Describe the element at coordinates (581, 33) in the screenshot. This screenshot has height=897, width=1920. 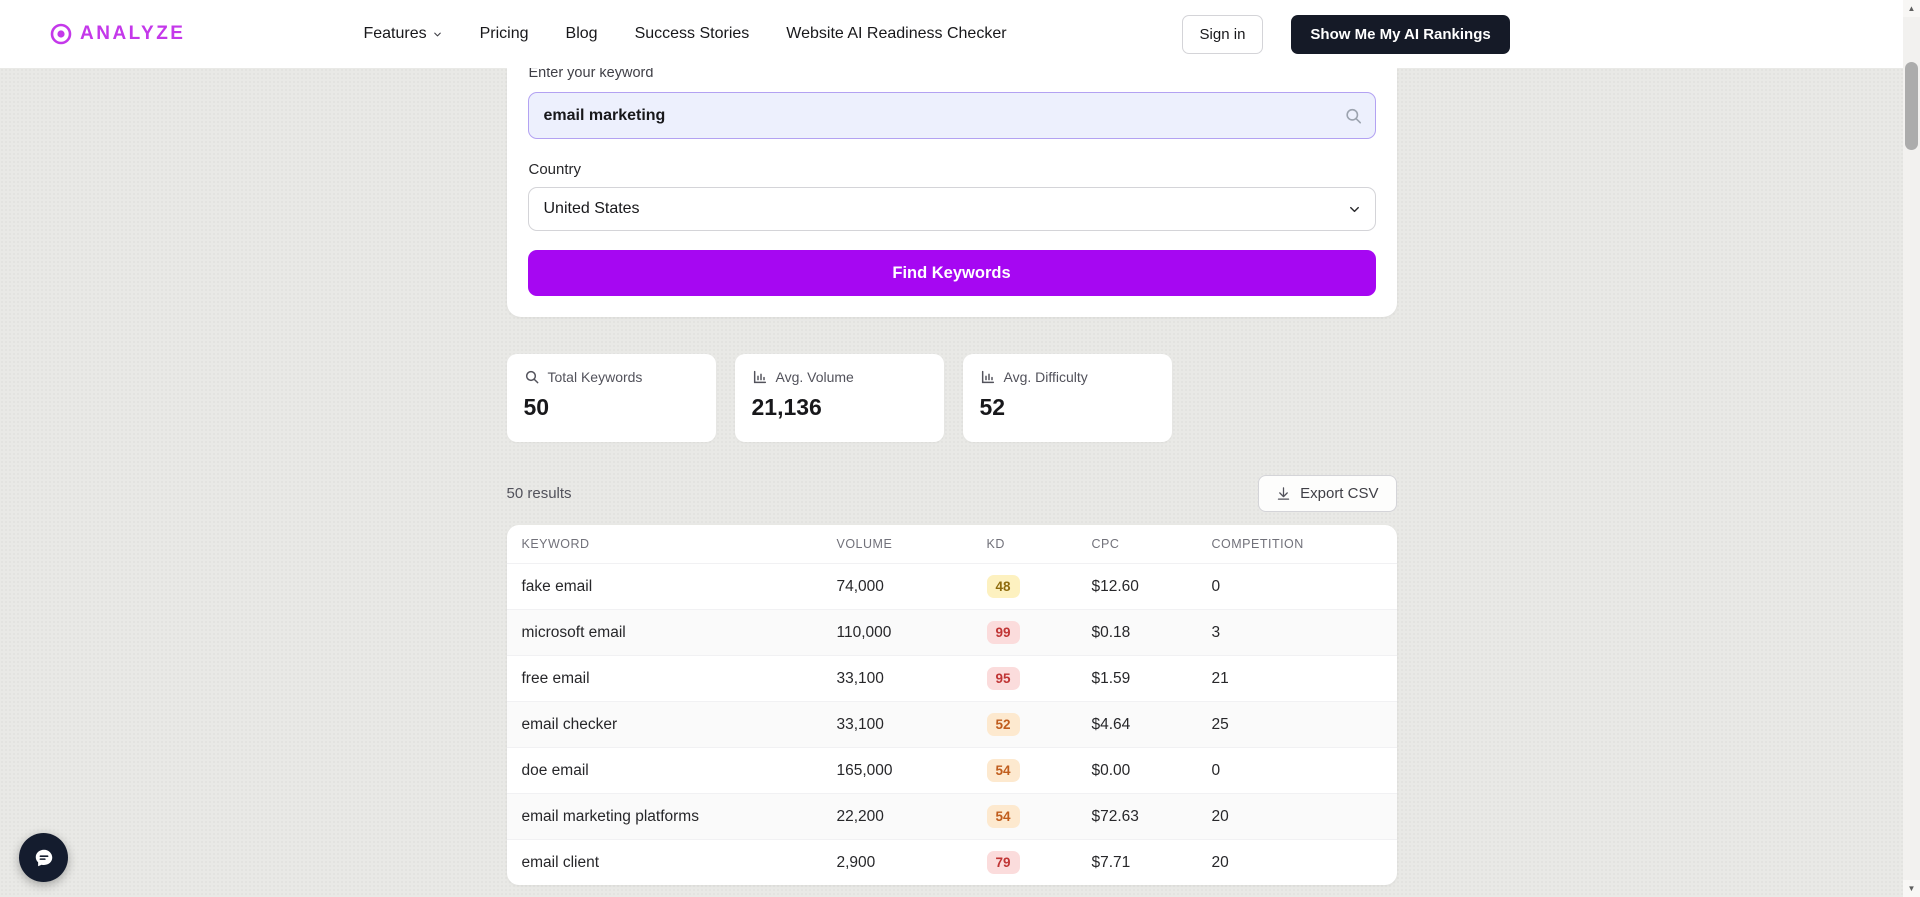
I see `nav-item-blog: Blog` at that location.